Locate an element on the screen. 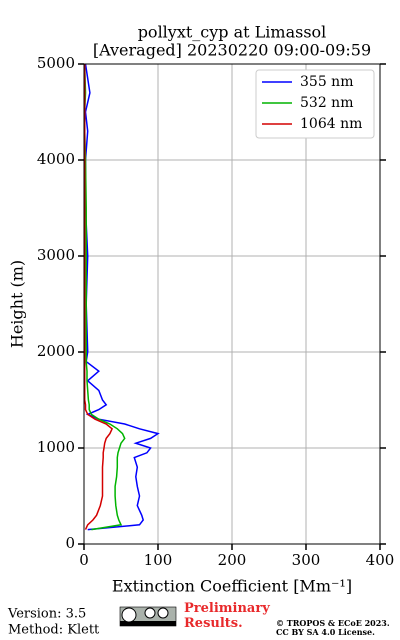 The image size is (400, 640). legend-box is located at coordinates (315, 104).